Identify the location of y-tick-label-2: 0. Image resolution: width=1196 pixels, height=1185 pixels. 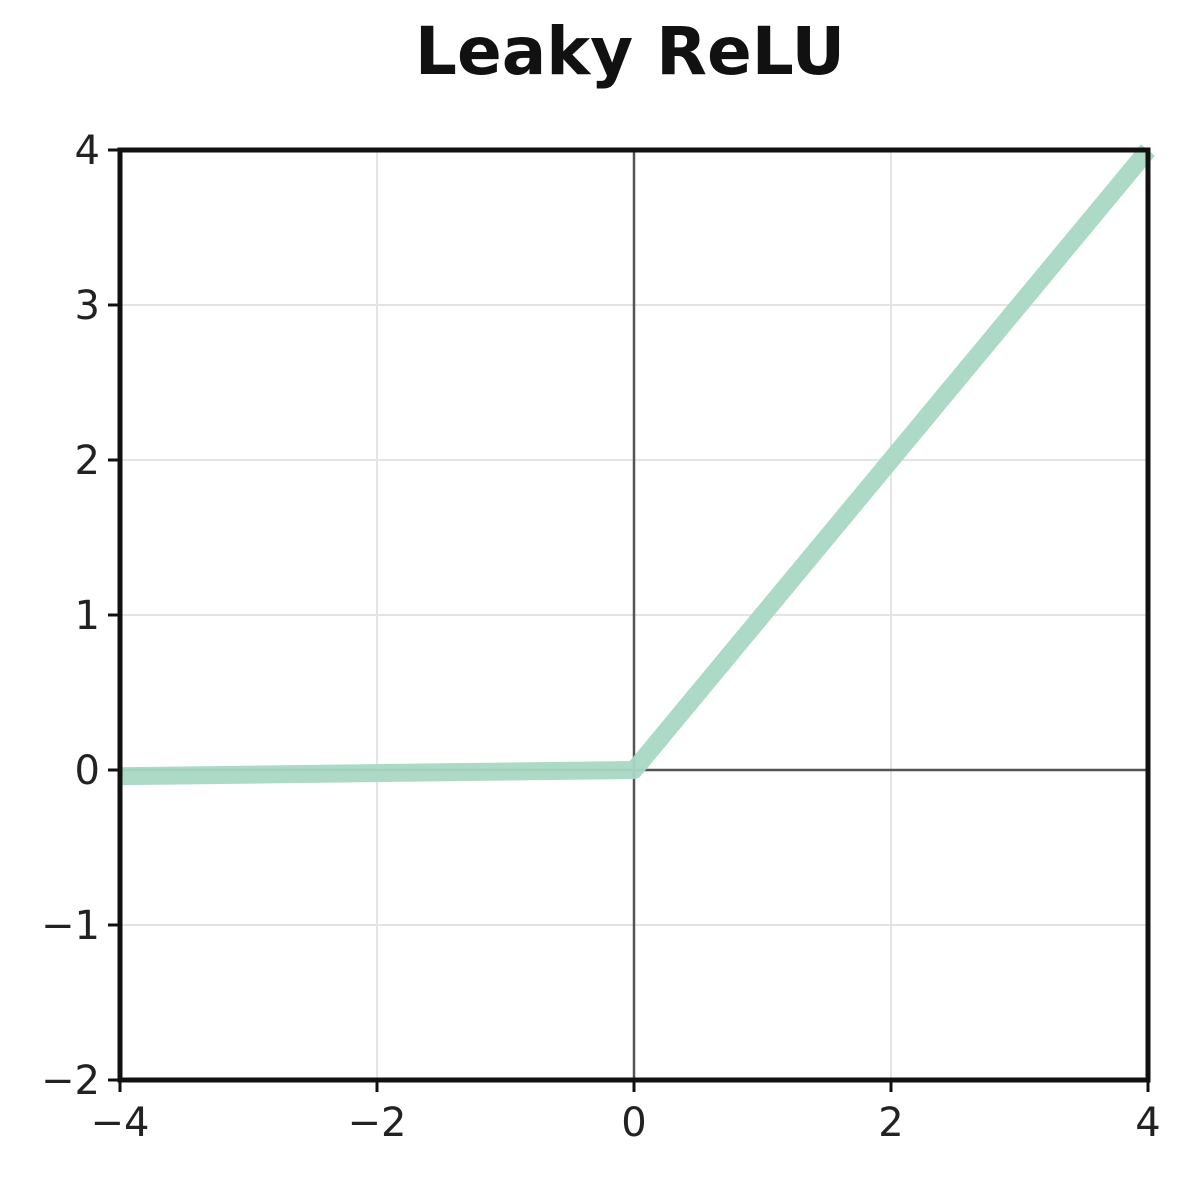
(87, 771).